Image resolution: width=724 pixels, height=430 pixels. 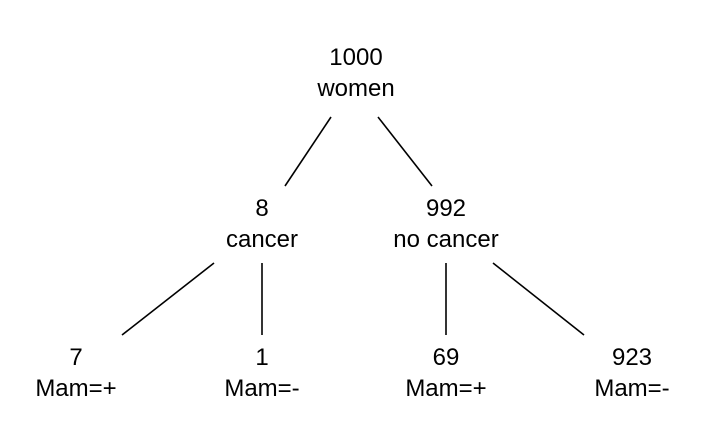 What do you see at coordinates (445, 373) in the screenshot?
I see `node-no-cancer-mam-pos: 69 Mam=+` at bounding box center [445, 373].